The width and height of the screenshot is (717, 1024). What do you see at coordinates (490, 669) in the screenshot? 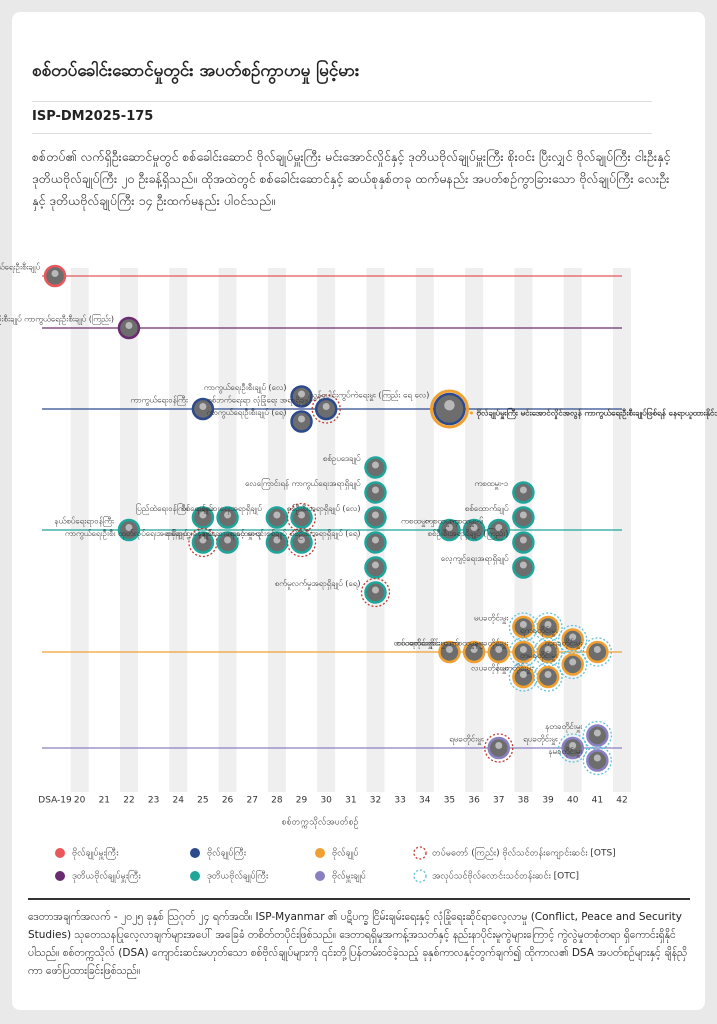
I see `person-label: လပခတိုင်းမှူး` at bounding box center [490, 669].